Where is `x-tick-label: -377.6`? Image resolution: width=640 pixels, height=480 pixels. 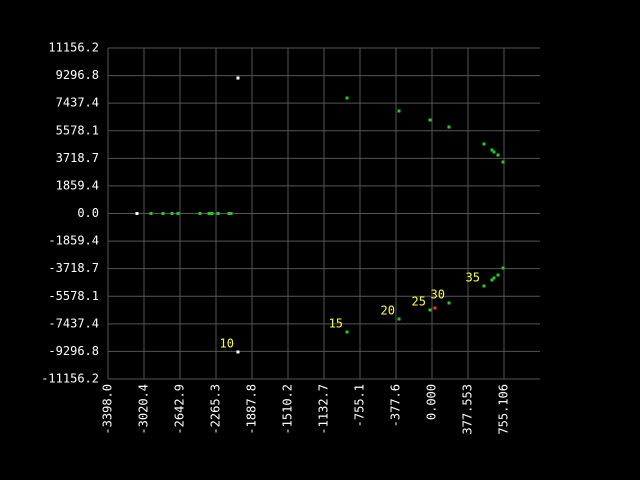 x-tick-label: -377.6 is located at coordinates (395, 405).